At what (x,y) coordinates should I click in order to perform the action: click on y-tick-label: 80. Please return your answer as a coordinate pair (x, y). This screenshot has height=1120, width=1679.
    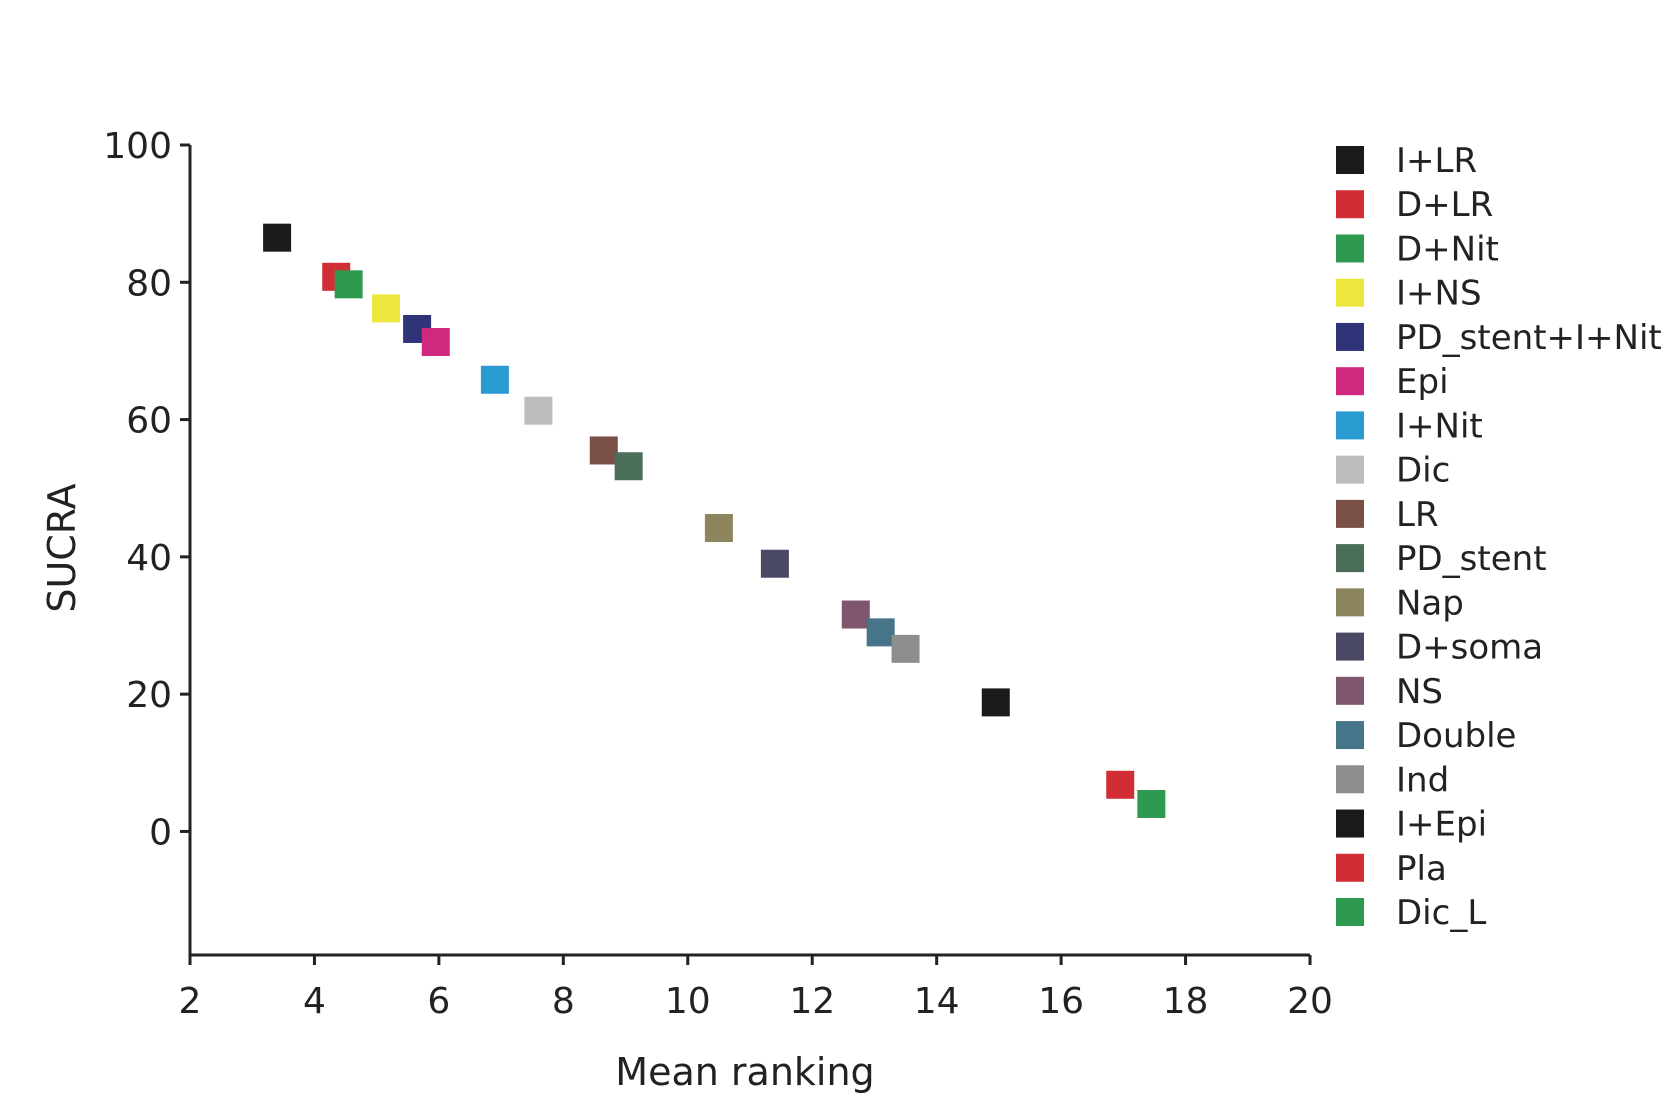
    Looking at the image, I should click on (149, 283).